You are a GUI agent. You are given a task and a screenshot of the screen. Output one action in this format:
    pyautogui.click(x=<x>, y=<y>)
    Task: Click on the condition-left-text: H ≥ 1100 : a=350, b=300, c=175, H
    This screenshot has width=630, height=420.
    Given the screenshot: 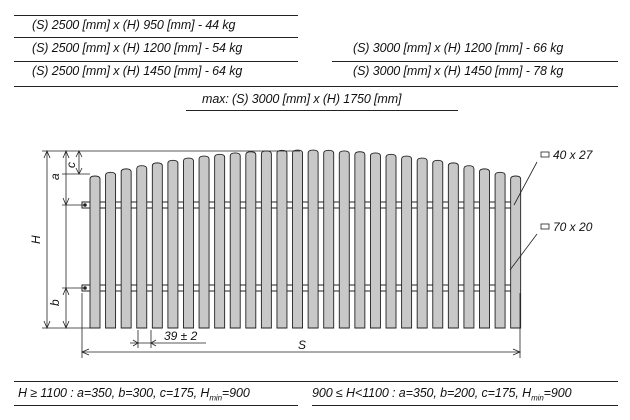 What is the action you would take?
    pyautogui.click(x=114, y=393)
    